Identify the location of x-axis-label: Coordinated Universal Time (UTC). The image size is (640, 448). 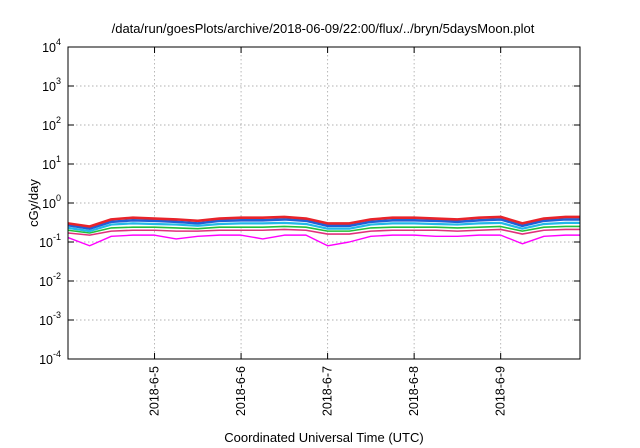
(323, 437).